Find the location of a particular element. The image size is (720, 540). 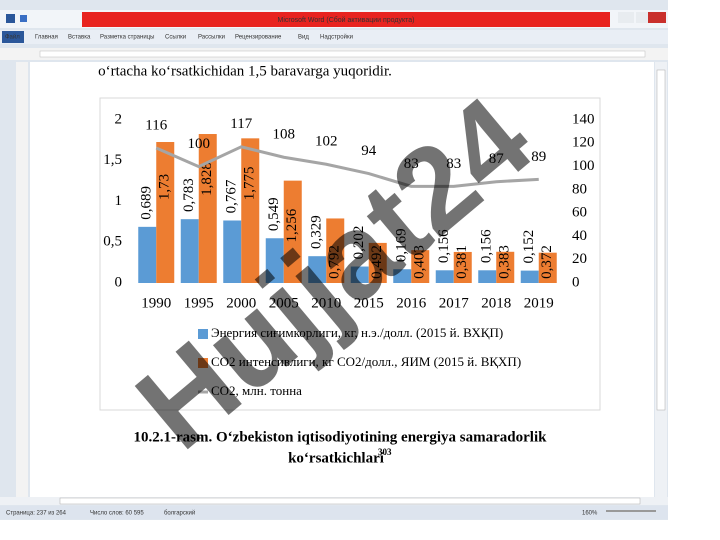

line is located at coordinates (347, 166).